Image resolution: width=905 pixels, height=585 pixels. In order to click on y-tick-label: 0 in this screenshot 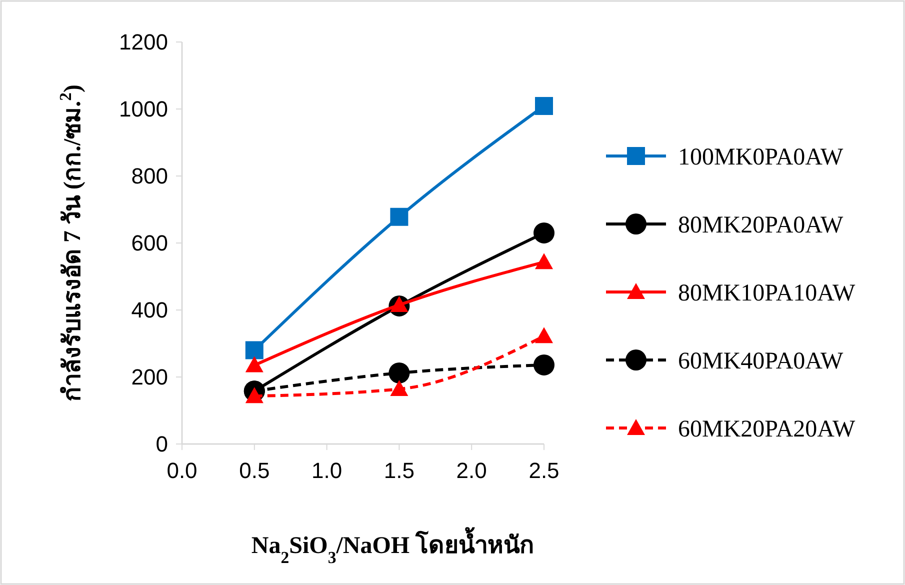, I will do `click(162, 444)`.